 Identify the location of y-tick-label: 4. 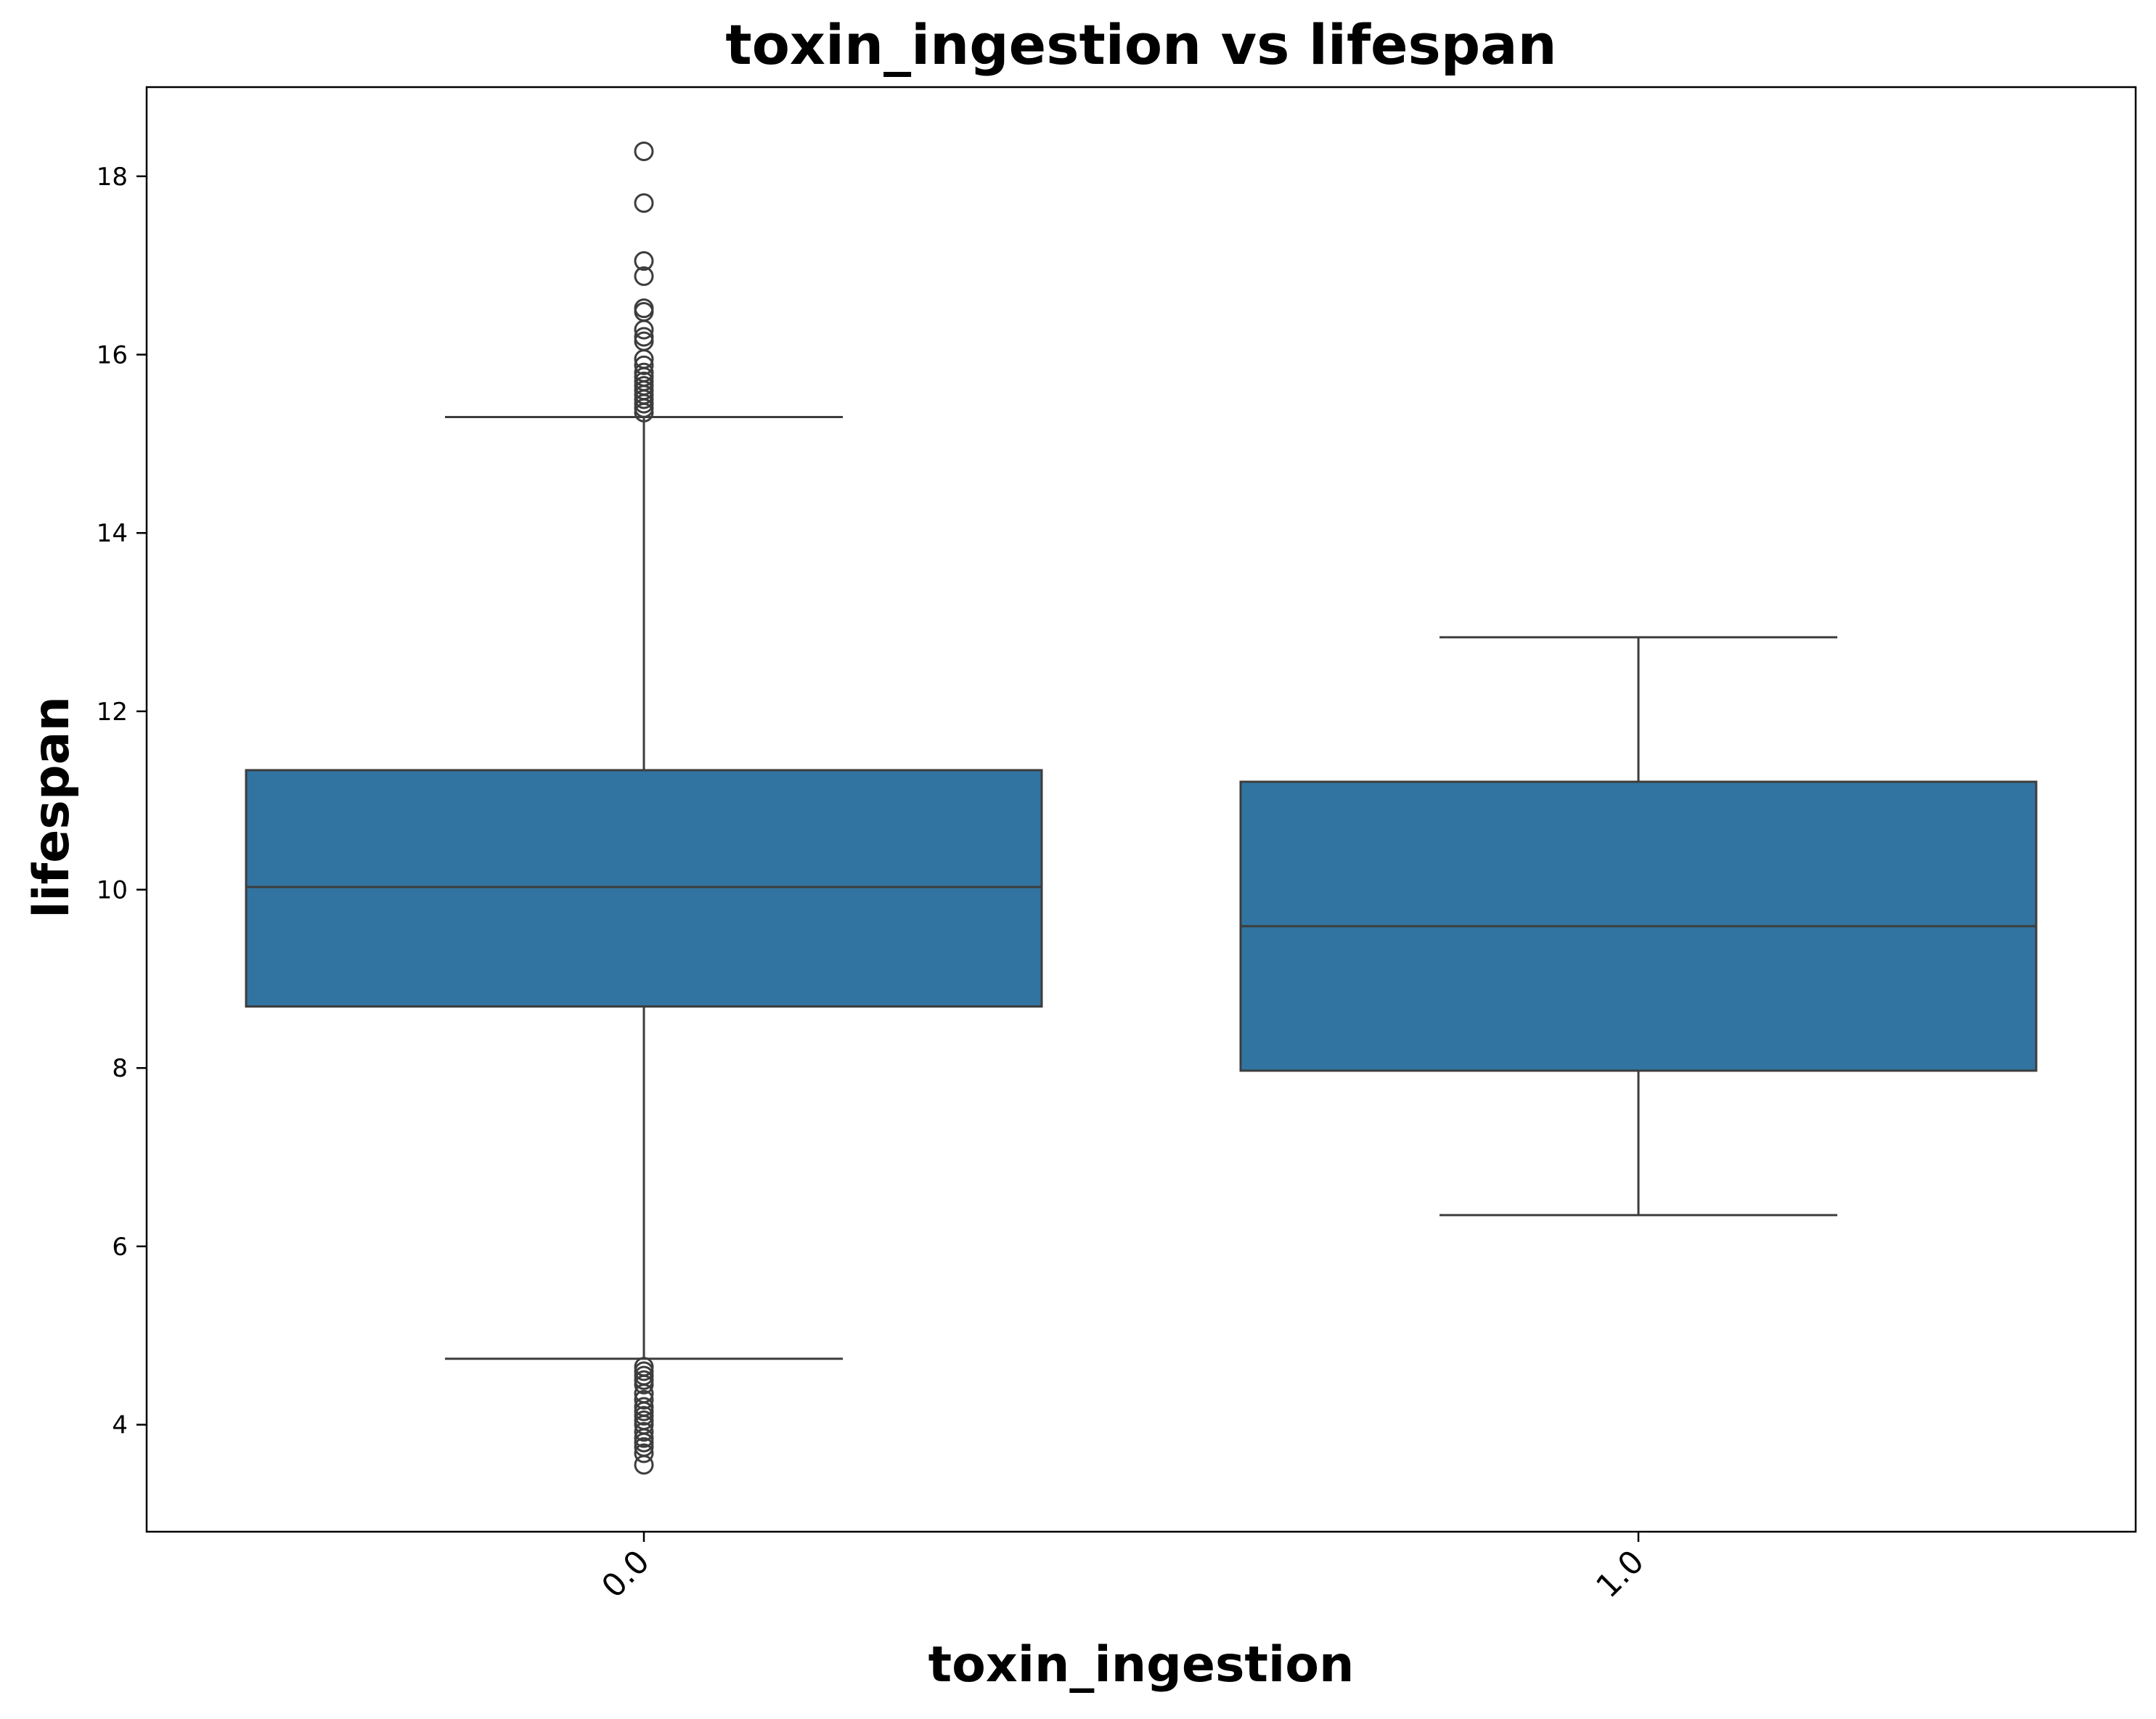
(120, 1425).